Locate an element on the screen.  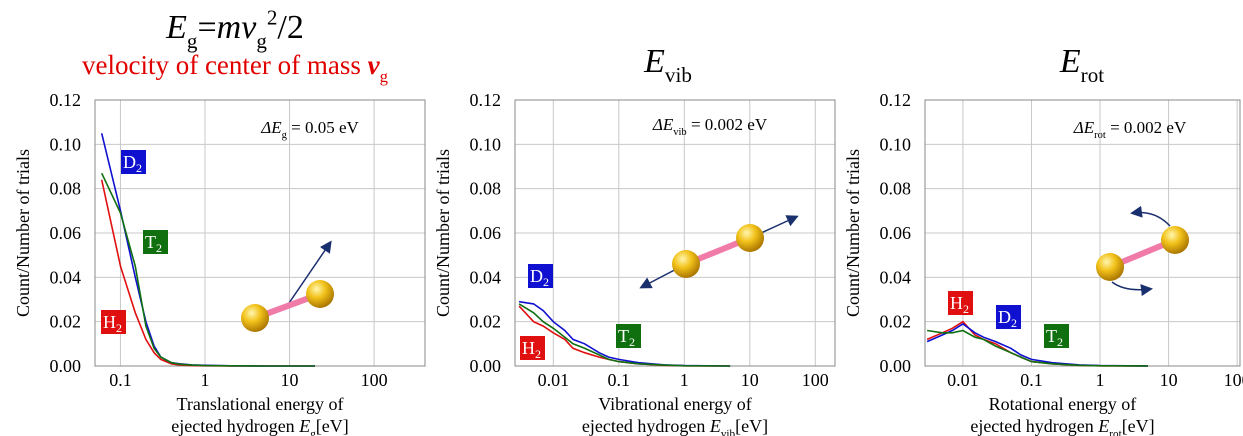
annotation: ΔEg = 0.05 eV is located at coordinates (309, 129).